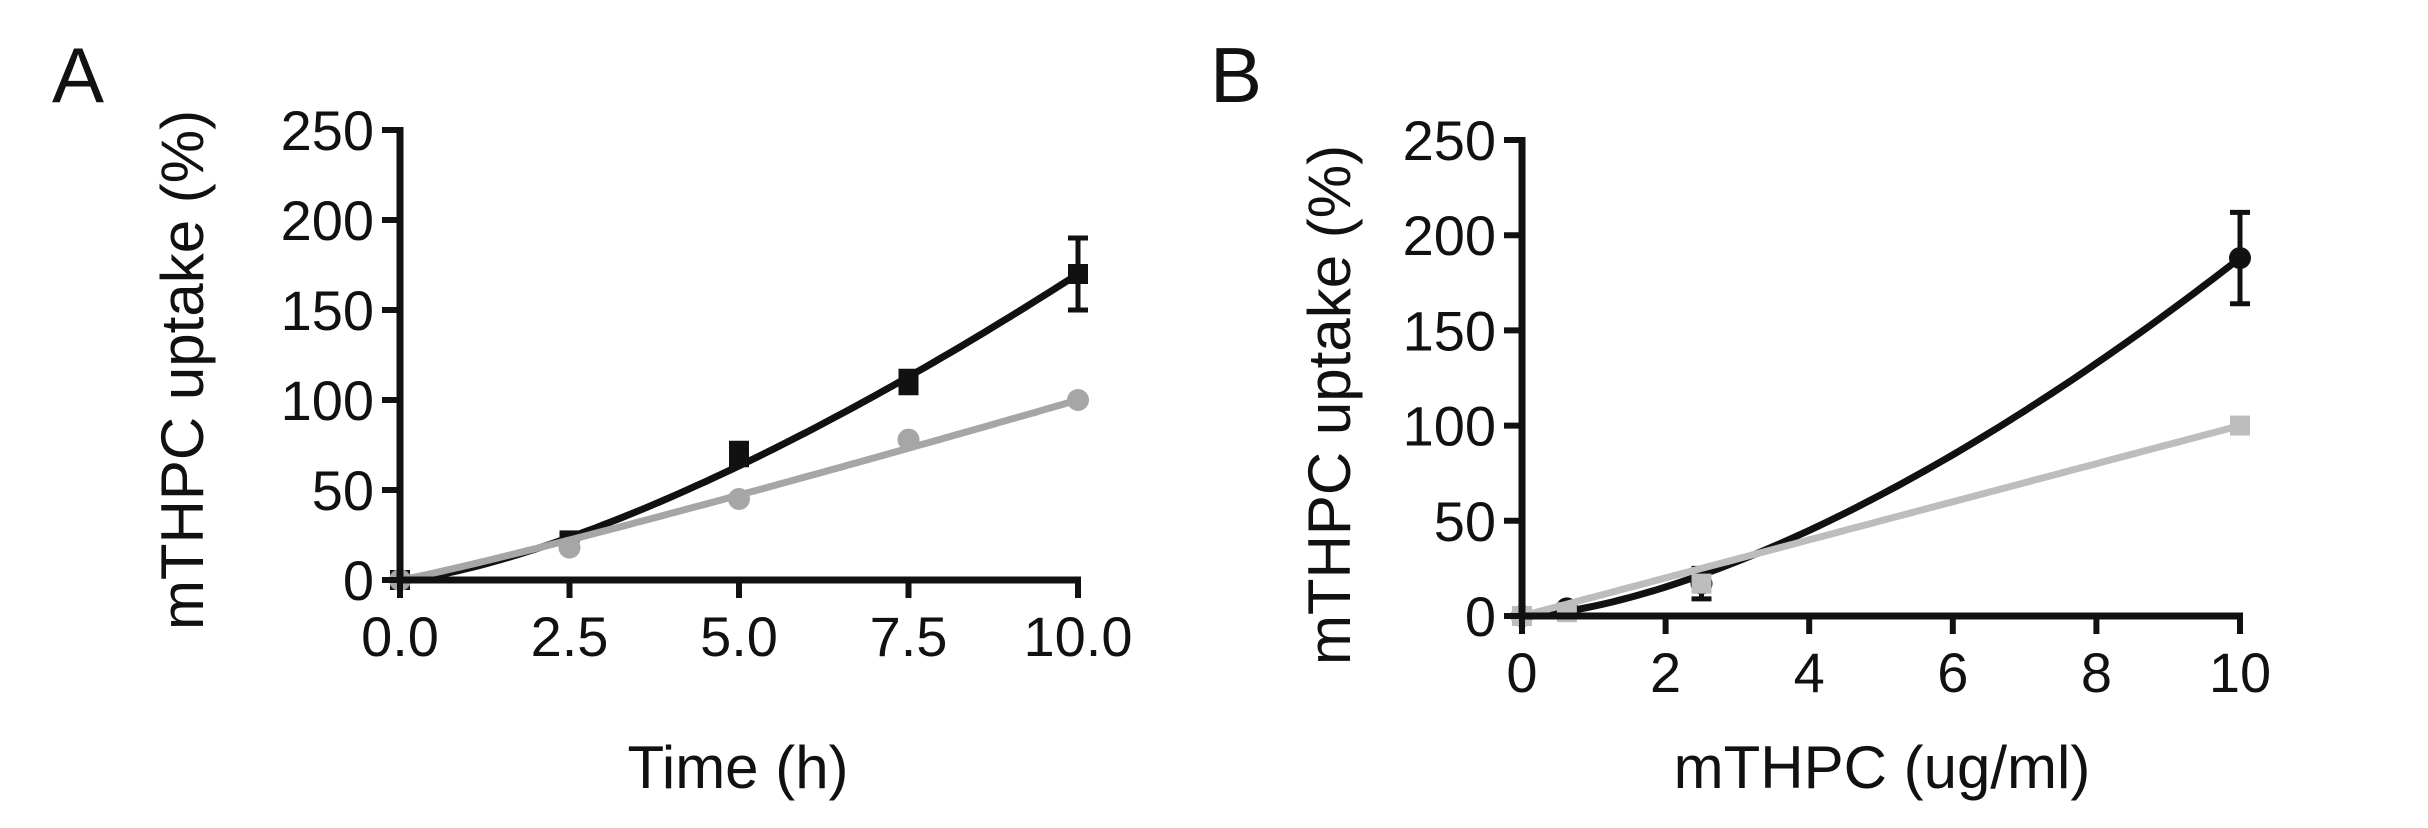 Image resolution: width=2428 pixels, height=828 pixels. What do you see at coordinates (327, 220) in the screenshot?
I see `panel-a-y-tick-label: 200` at bounding box center [327, 220].